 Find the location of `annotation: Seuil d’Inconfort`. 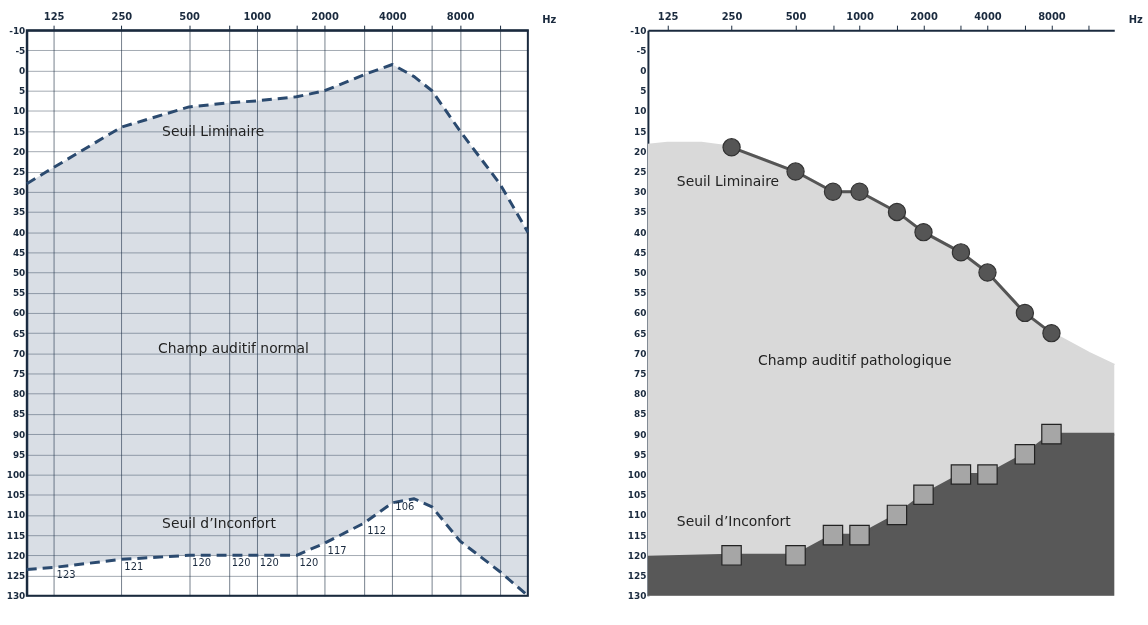

annotation: Seuil d’Inconfort is located at coordinates (734, 521).